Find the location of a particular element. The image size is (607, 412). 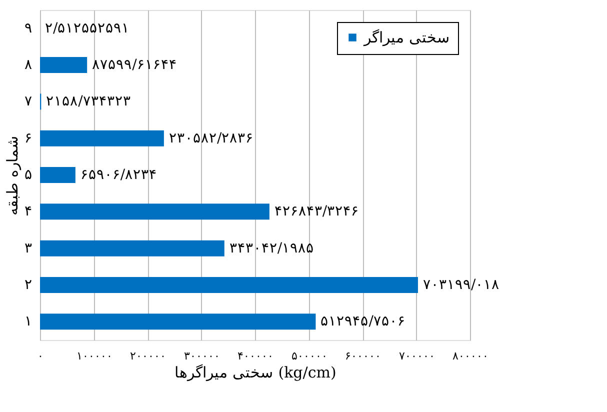

y-tick-label: ۷ is located at coordinates (28, 102).